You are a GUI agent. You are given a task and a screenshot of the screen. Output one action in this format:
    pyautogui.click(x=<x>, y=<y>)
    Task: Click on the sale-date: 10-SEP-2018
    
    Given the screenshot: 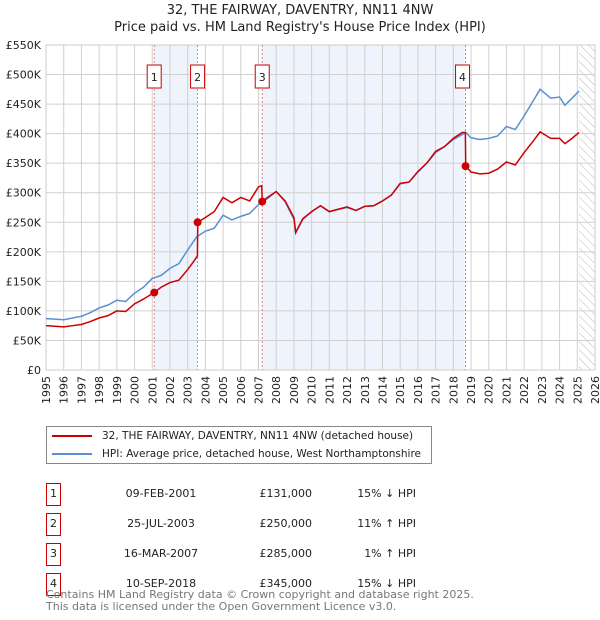 What is the action you would take?
    pyautogui.click(x=161, y=583)
    